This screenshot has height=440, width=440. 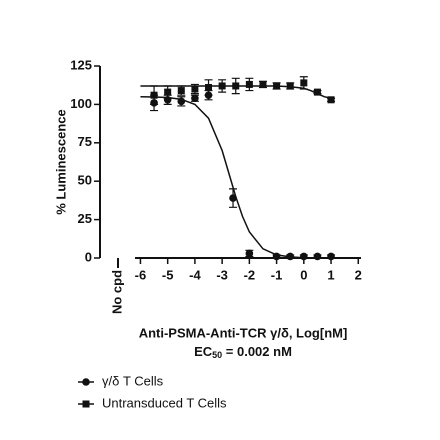 I want to click on x-tick-label: 0, so click(x=303, y=274).